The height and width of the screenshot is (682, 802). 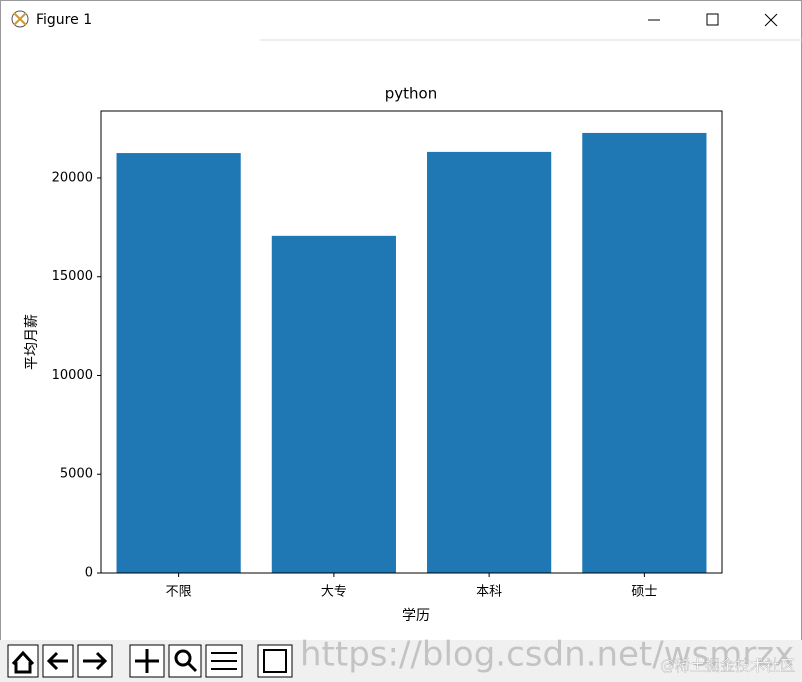 What do you see at coordinates (547, 655) in the screenshot?
I see `watermark-url: https://blog.csdn.net/wsmrzx` at bounding box center [547, 655].